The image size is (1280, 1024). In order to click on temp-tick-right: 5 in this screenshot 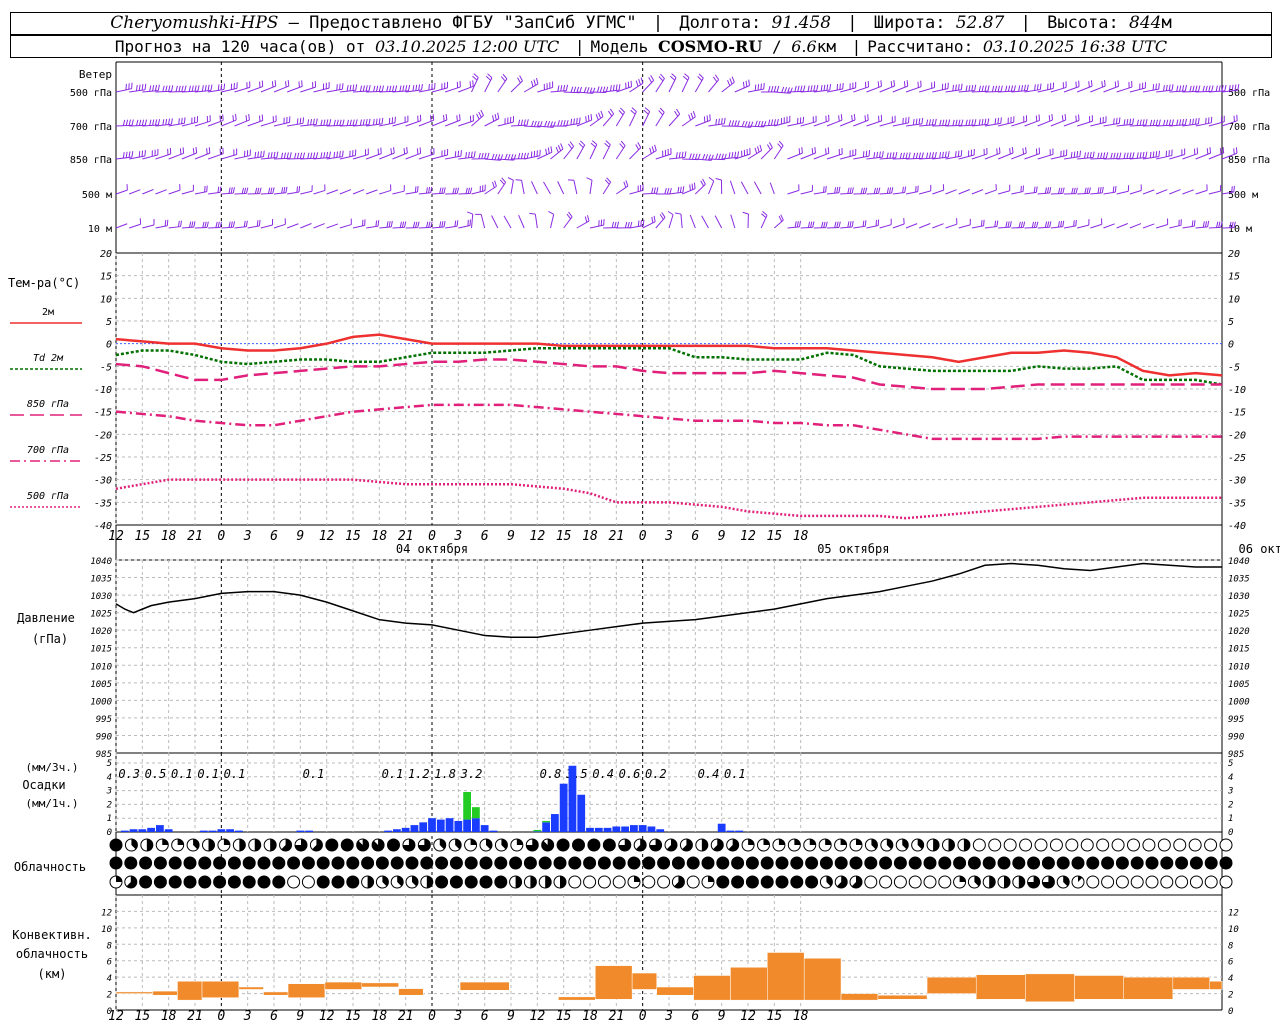, I will do `click(1231, 322)`.